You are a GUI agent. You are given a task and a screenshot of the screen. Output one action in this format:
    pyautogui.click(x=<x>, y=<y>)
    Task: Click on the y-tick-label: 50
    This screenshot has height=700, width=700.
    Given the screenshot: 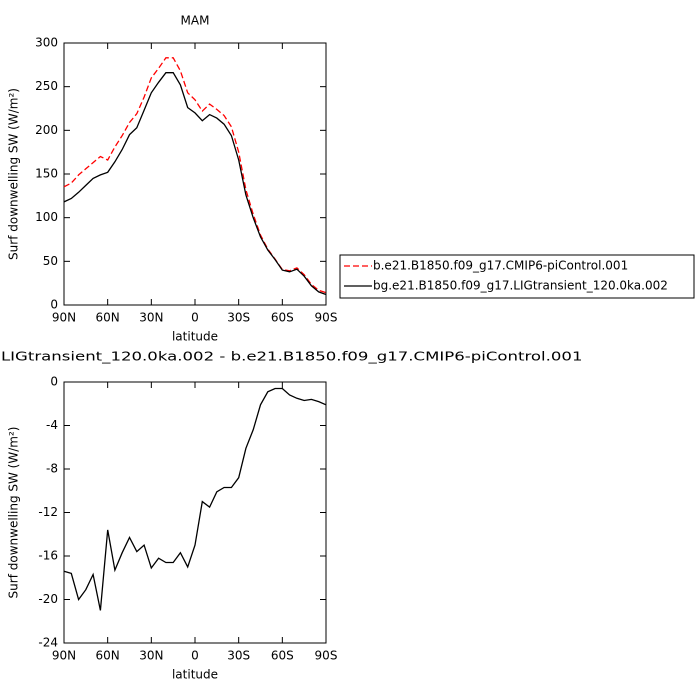 What is the action you would take?
    pyautogui.click(x=50, y=261)
    